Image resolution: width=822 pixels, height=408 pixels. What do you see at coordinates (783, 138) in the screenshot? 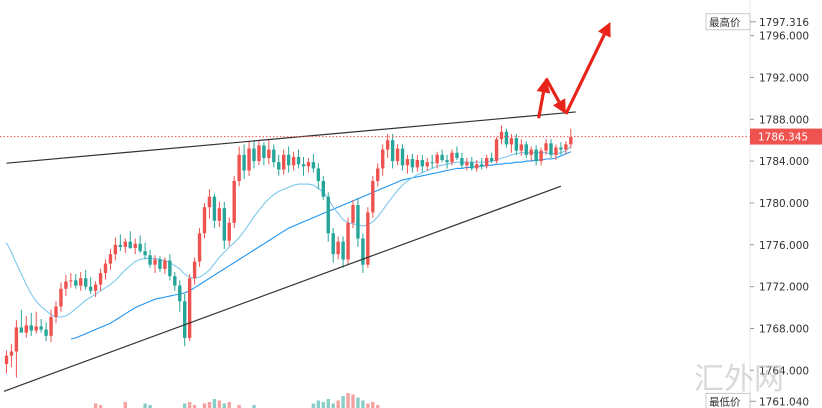
I see `current-price-label: 1786.345` at bounding box center [783, 138].